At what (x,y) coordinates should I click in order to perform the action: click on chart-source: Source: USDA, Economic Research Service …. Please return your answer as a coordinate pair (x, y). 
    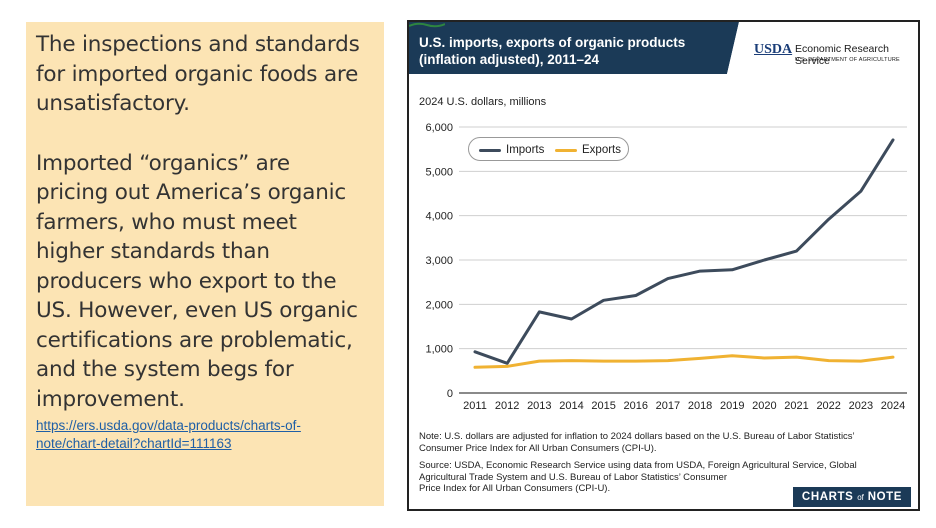
    Looking at the image, I should click on (638, 477).